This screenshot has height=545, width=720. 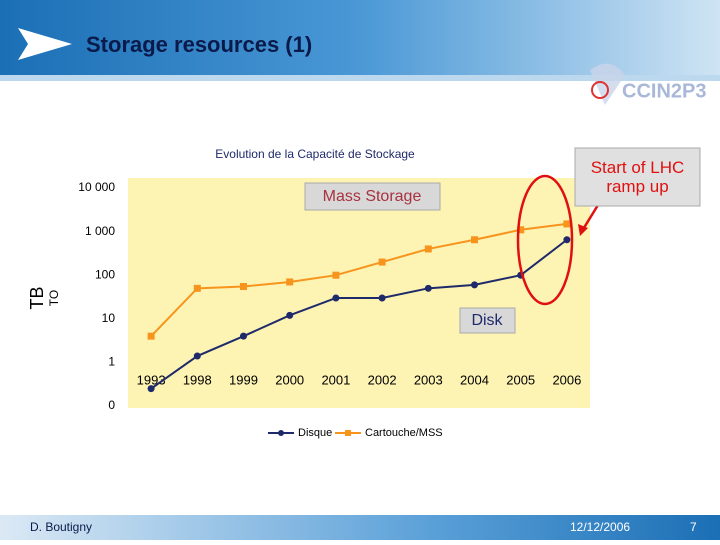 I want to click on callout-box, so click(x=637, y=177).